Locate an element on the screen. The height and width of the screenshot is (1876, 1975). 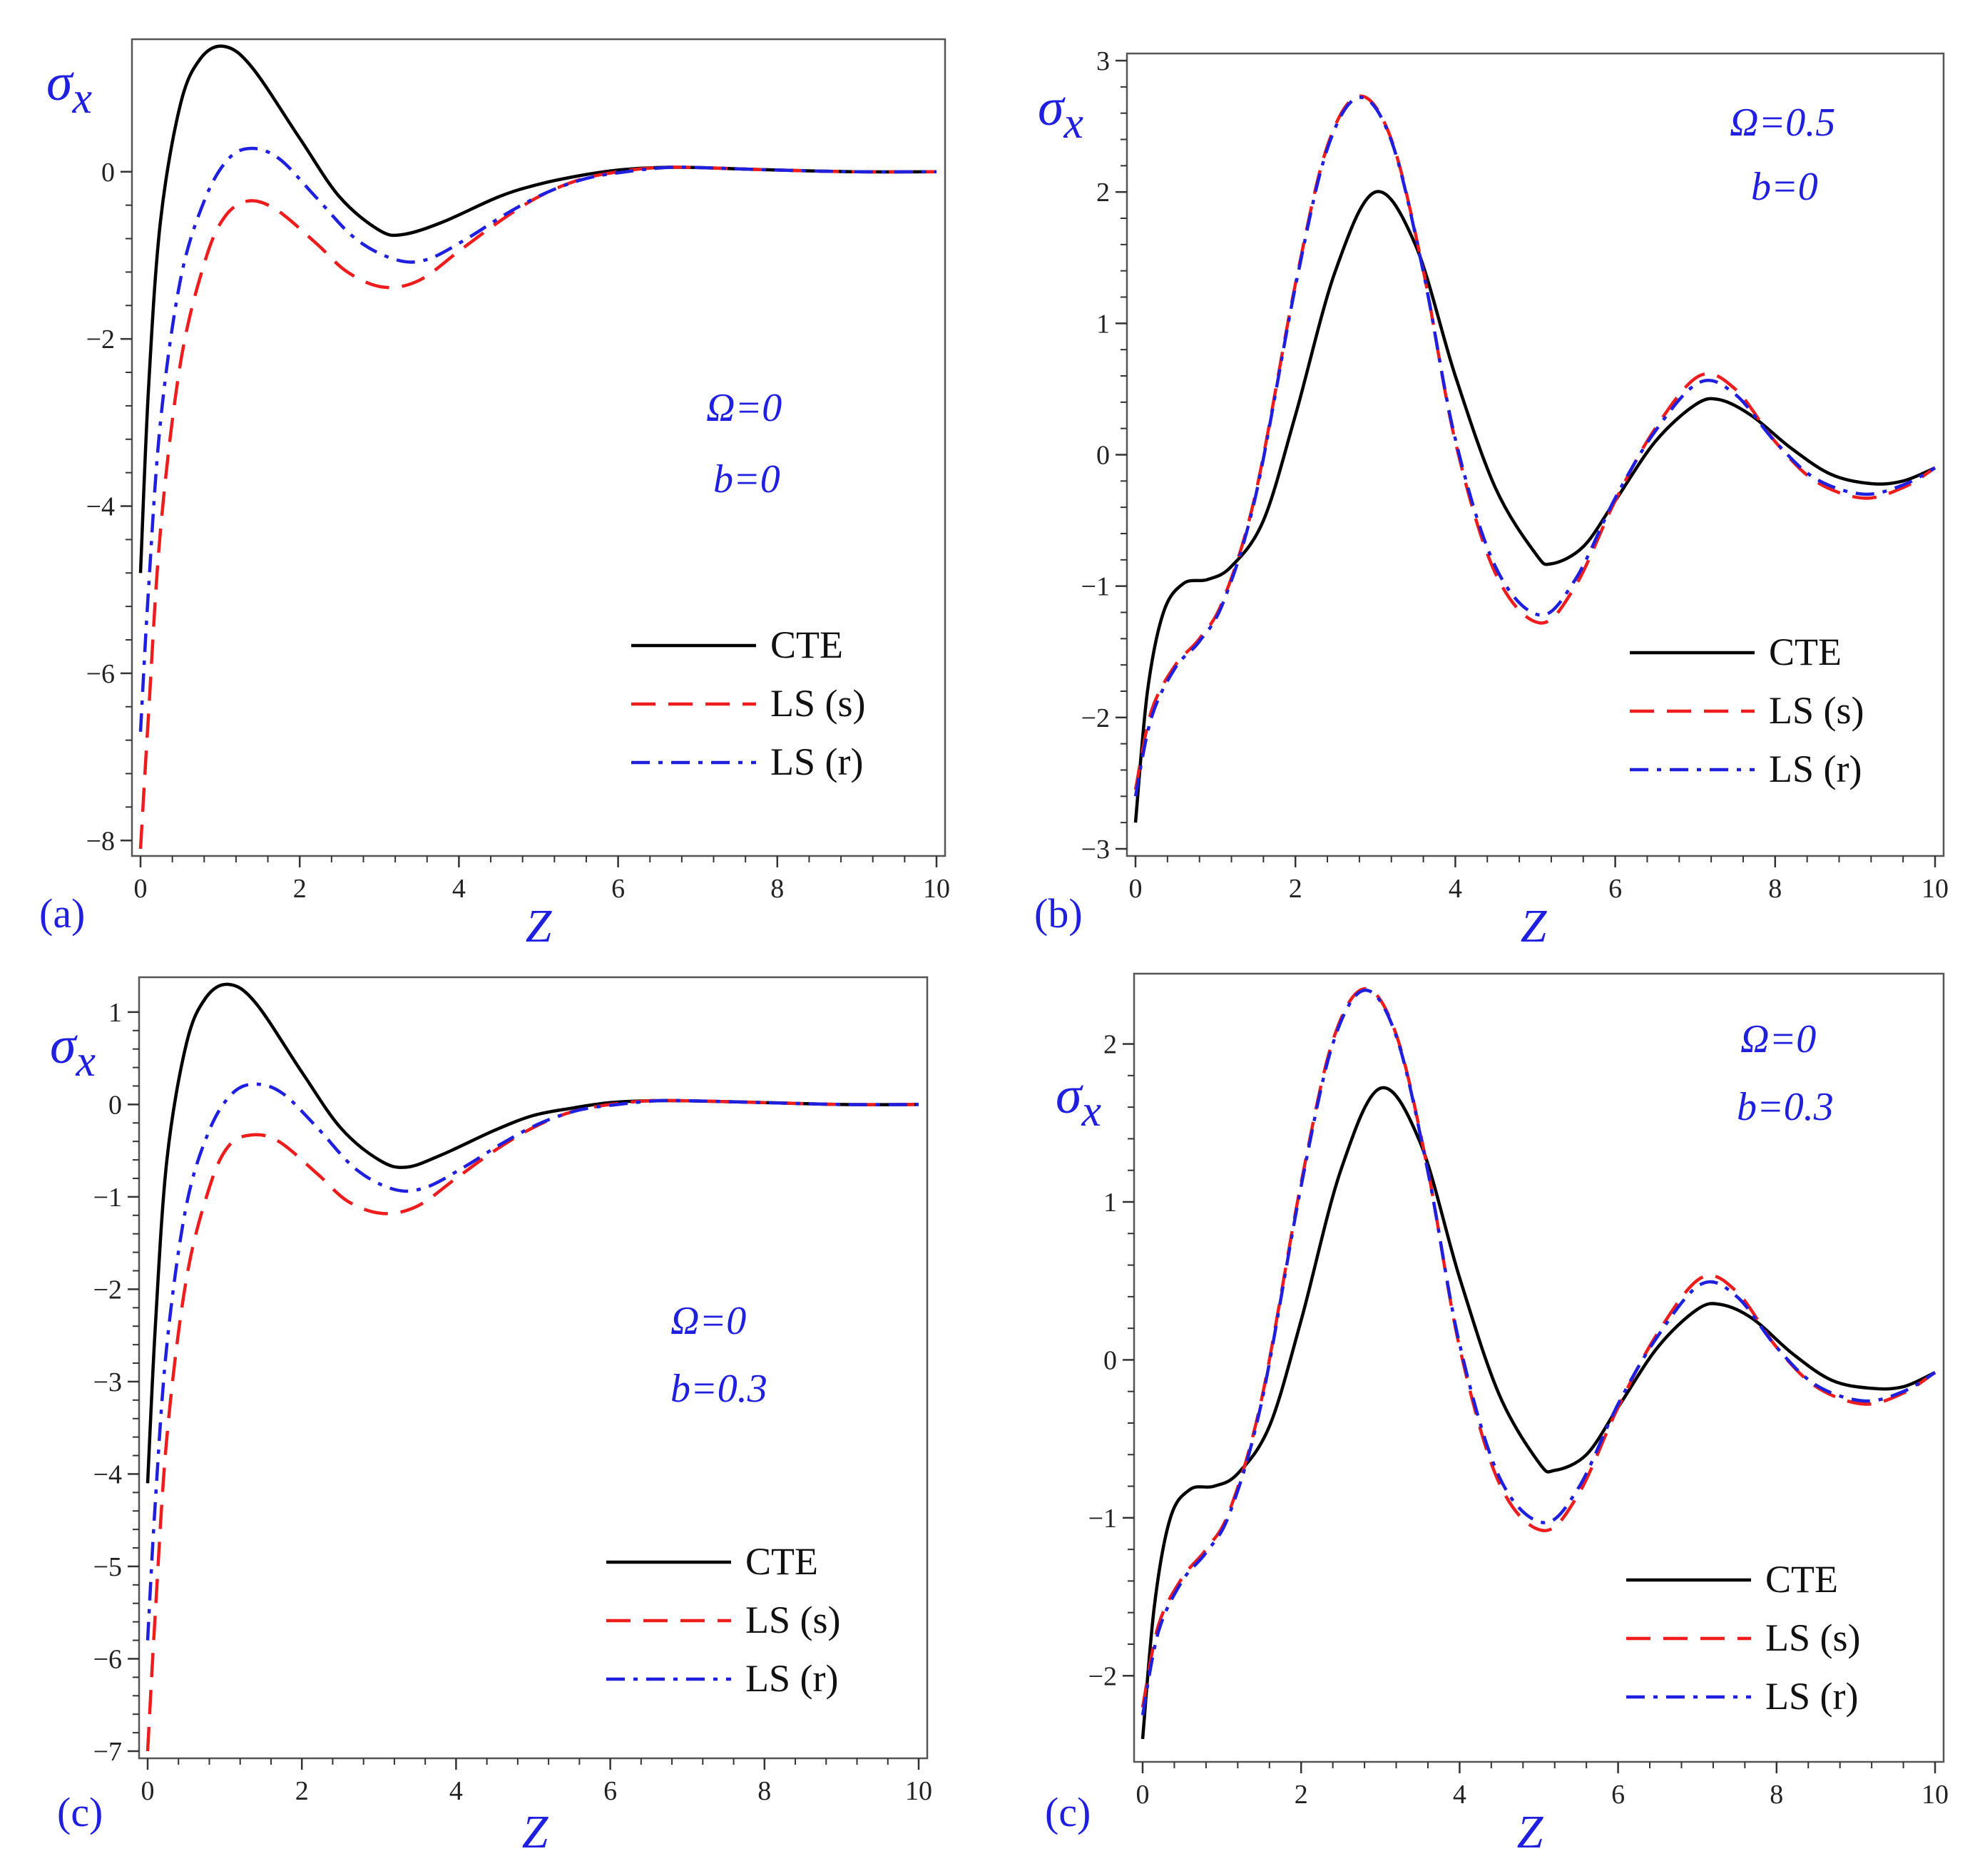
panel-label: (b) is located at coordinates (1058, 914).